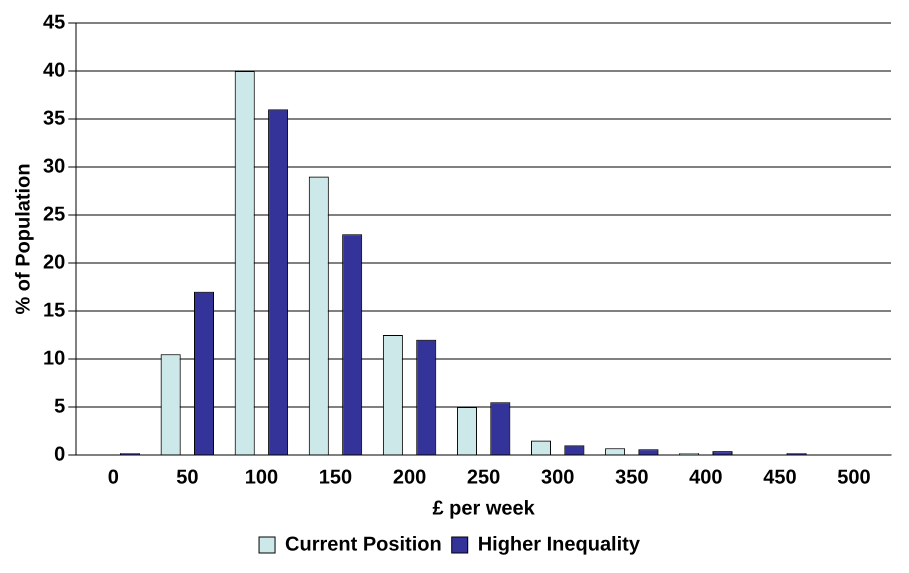  Describe the element at coordinates (54, 71) in the screenshot. I see `y-tick-label: 40` at that location.